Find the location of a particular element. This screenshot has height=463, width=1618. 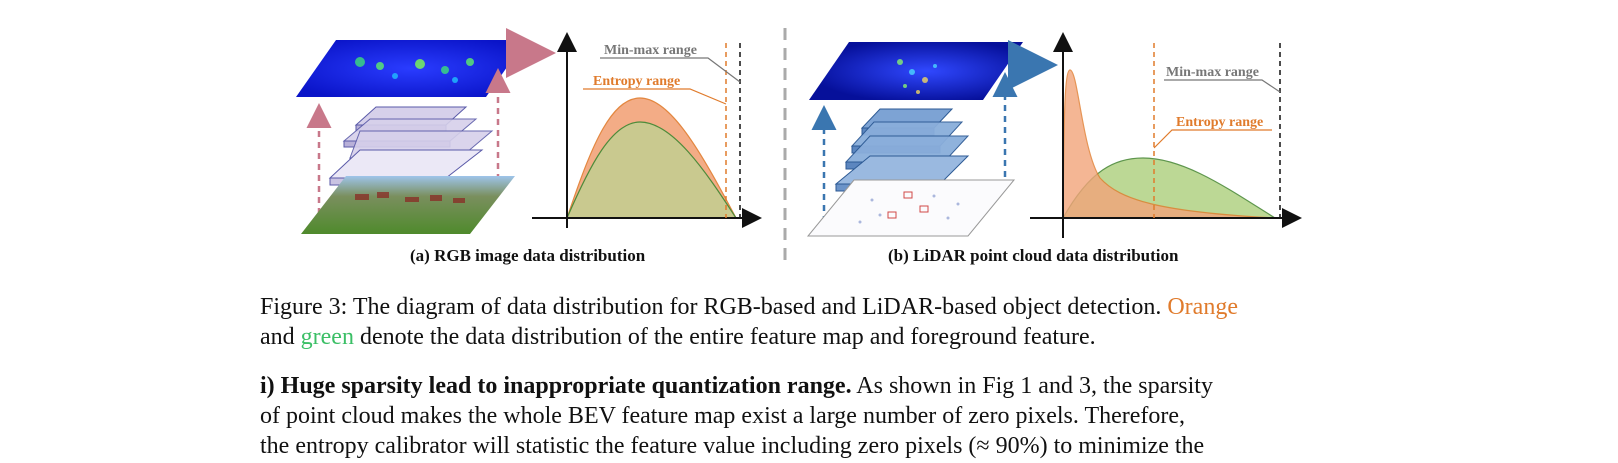

caption-and: and is located at coordinates (277, 337).